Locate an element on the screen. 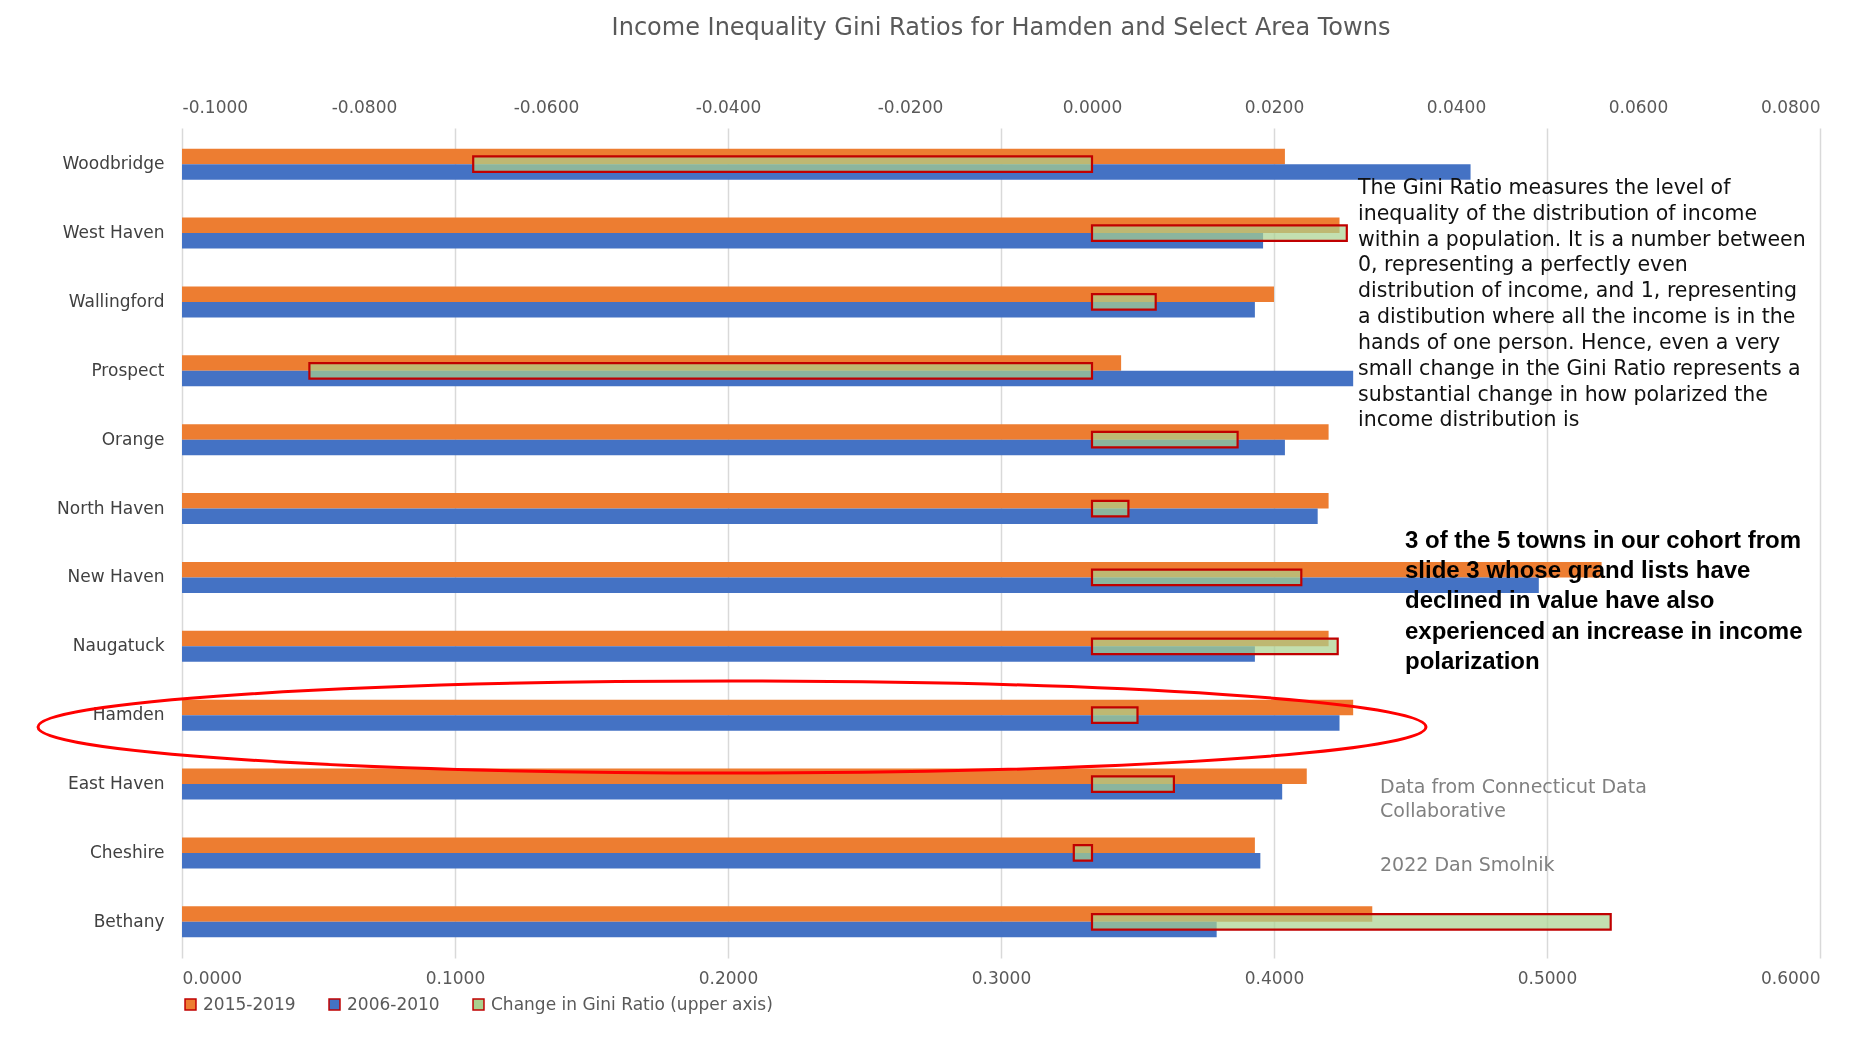 The width and height of the screenshot is (1868, 1058). x-tick-label: 0.2000 is located at coordinates (728, 977).